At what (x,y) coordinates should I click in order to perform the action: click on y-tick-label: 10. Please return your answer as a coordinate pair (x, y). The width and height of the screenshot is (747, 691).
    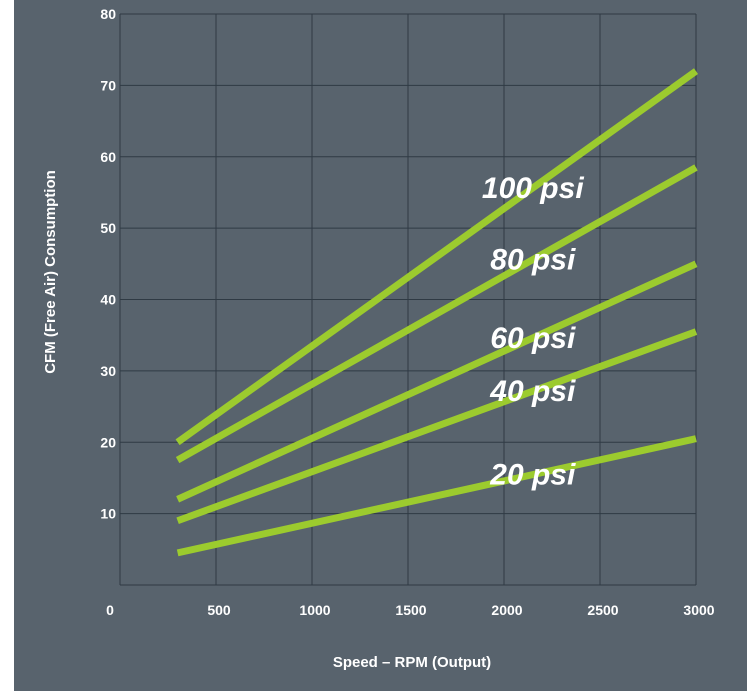
    Looking at the image, I should click on (108, 514).